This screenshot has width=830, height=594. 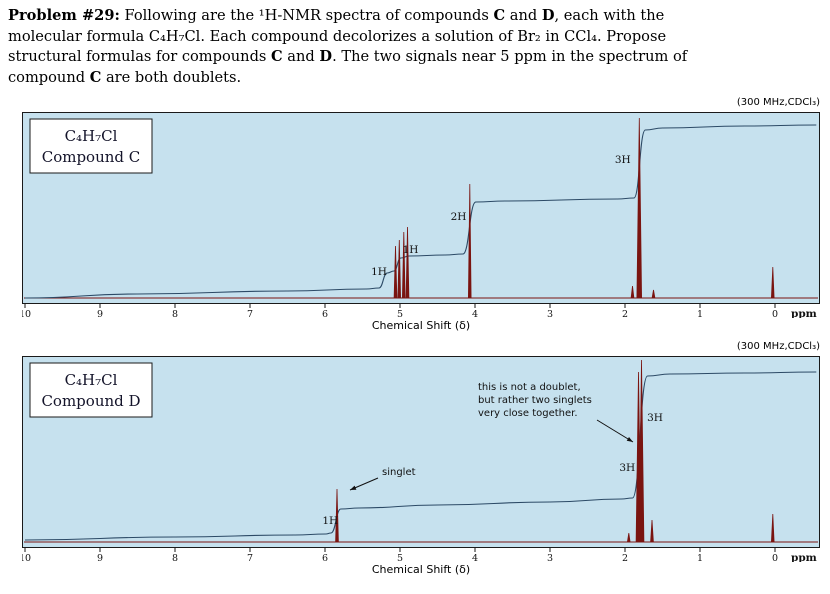 What do you see at coordinates (528, 413) in the screenshot?
I see `annotation-text: very close together.` at bounding box center [528, 413].